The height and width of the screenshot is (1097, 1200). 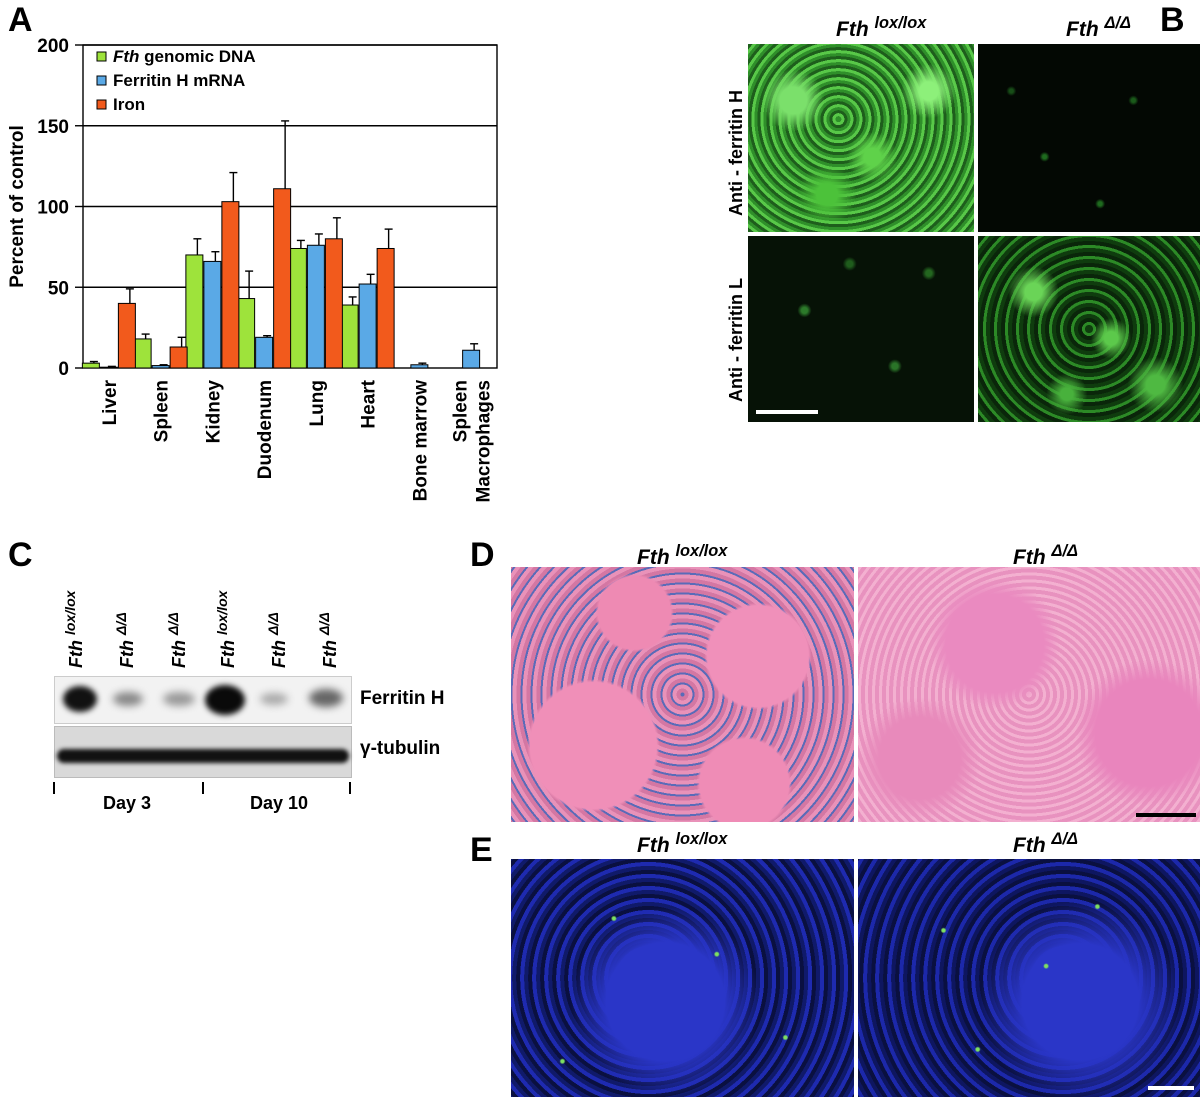 What do you see at coordinates (17, 206) in the screenshot?
I see `y-axis-label: Percent of control` at bounding box center [17, 206].